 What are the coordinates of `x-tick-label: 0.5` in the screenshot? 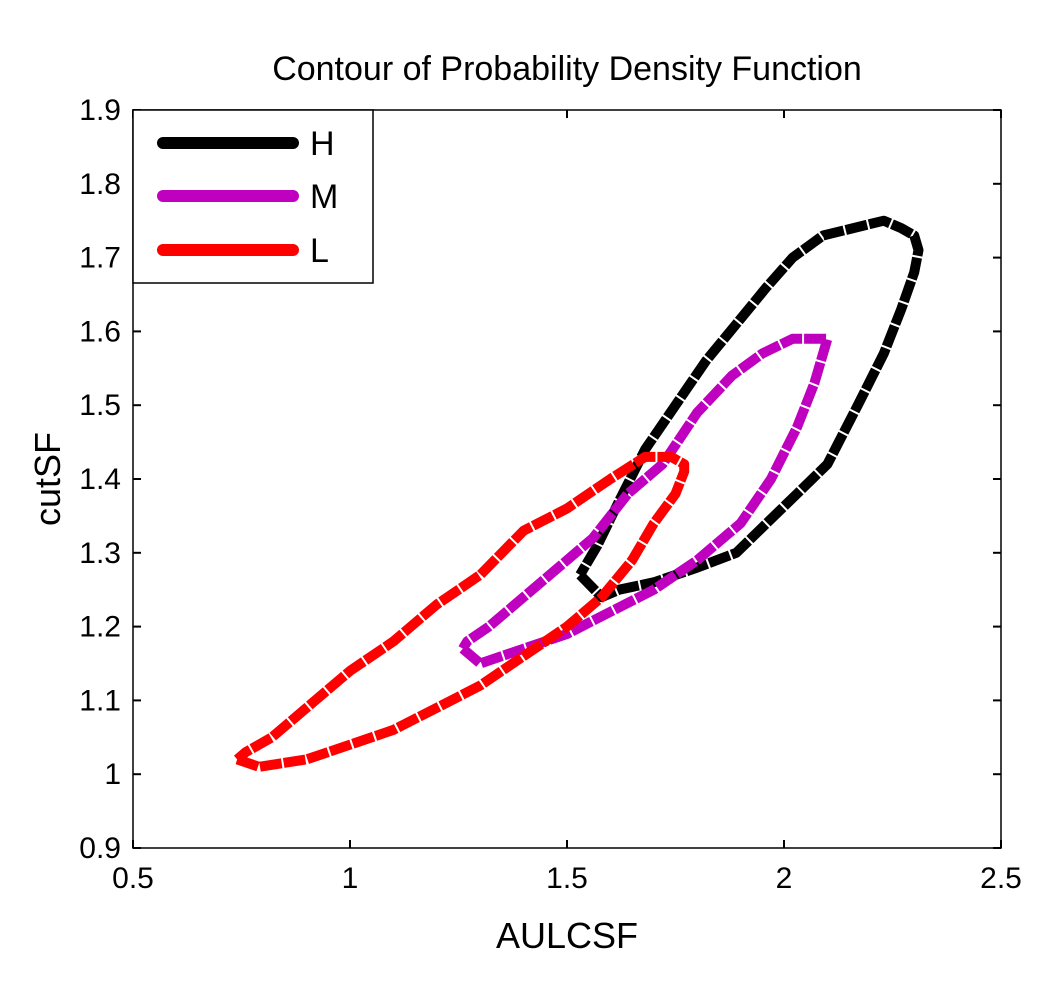 It's located at (133, 878).